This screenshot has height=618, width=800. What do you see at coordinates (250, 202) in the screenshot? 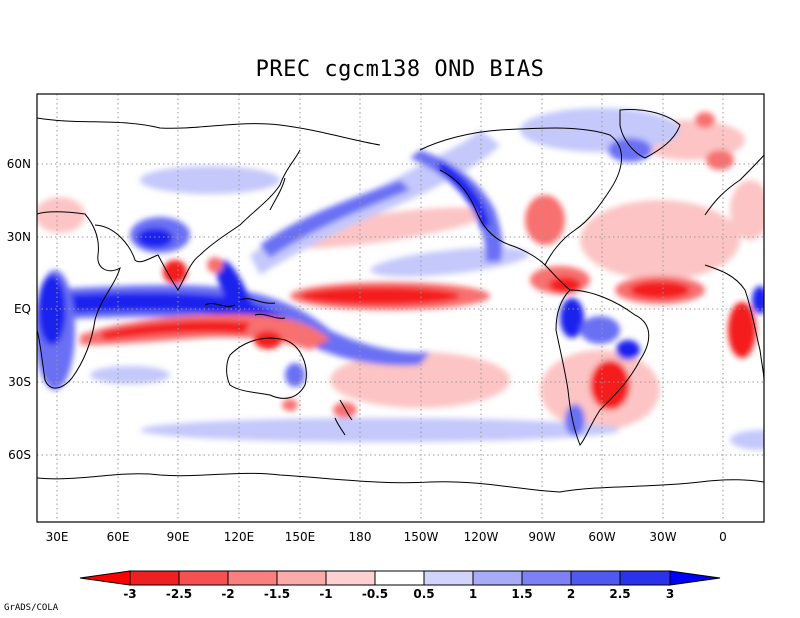
I see `coastline-east-asia` at bounding box center [250, 202].